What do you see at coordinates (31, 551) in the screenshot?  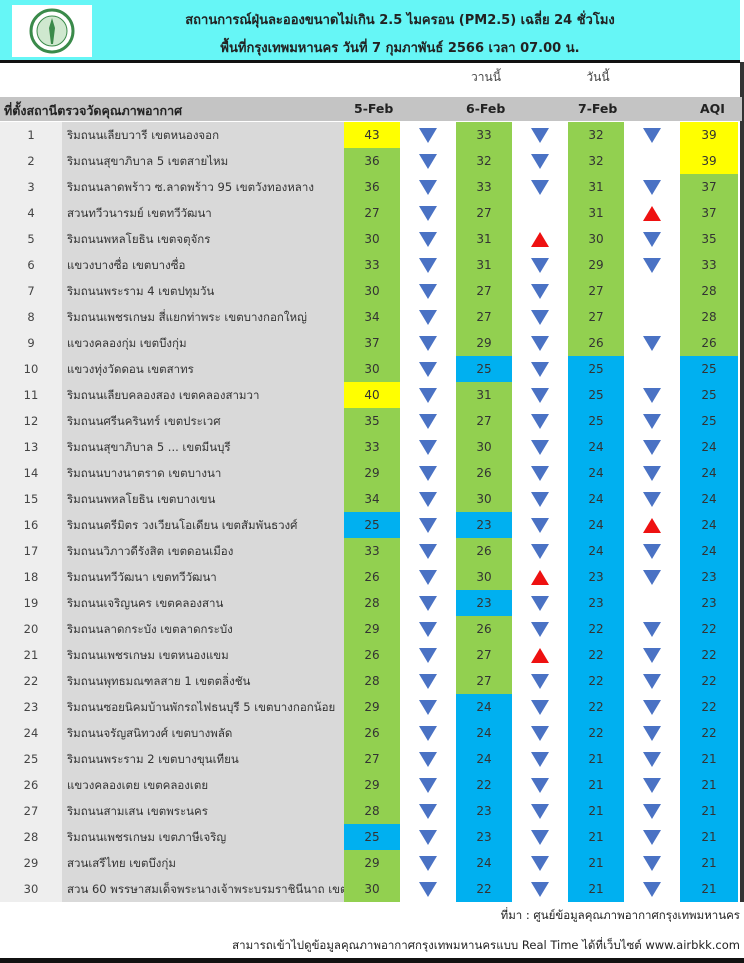 I see `row-number: 17` at bounding box center [31, 551].